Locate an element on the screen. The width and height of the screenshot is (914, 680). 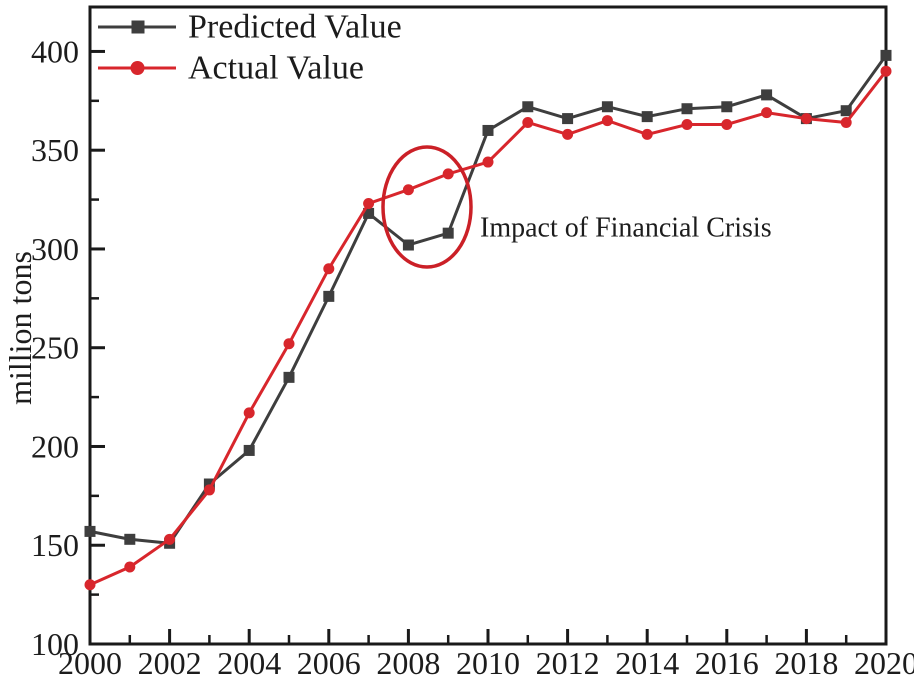
legend-marker-actual-circle is located at coordinates (137, 68).